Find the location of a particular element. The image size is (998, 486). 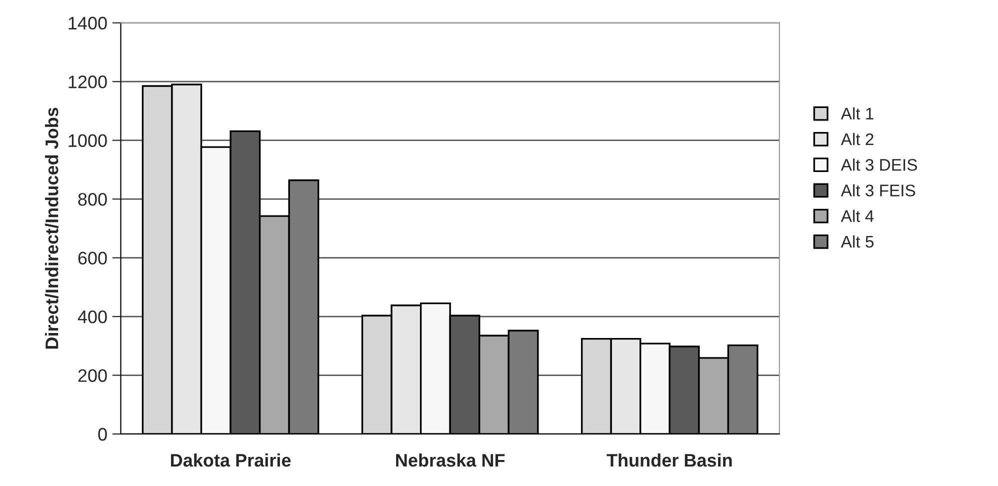

legend-label: Alt 1 is located at coordinates (857, 113).